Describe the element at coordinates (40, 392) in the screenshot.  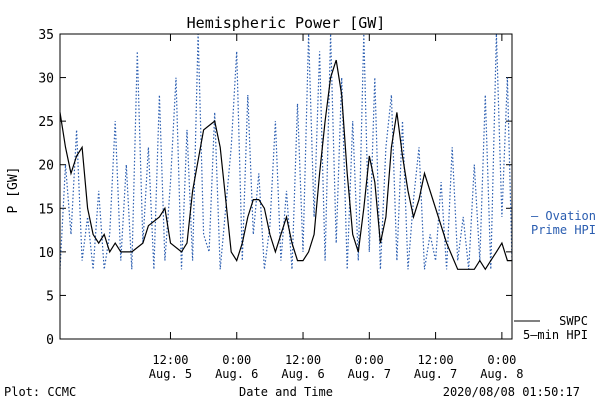
I see `footer-plot-credit: Plot: CCMC` at that location.